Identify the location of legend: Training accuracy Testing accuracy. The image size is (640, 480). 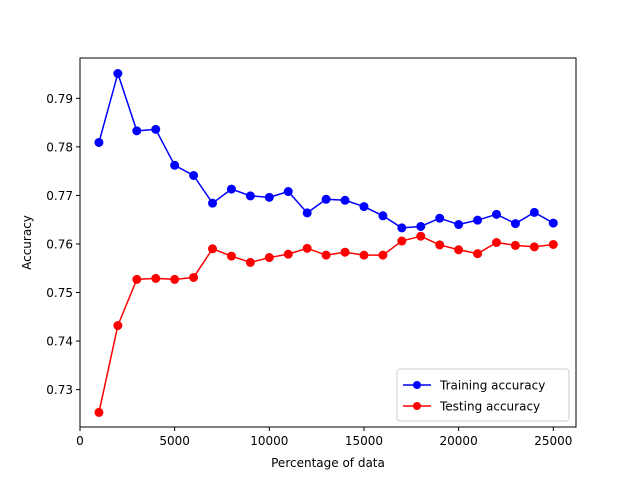
(483, 395).